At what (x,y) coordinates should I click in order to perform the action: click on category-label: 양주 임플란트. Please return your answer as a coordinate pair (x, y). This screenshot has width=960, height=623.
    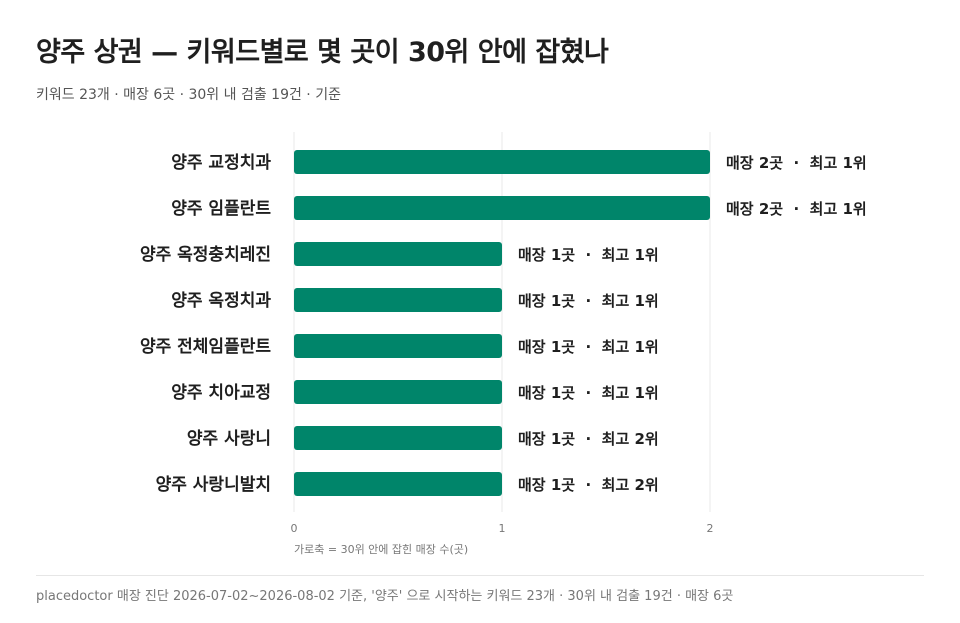
    Looking at the image, I should click on (221, 208).